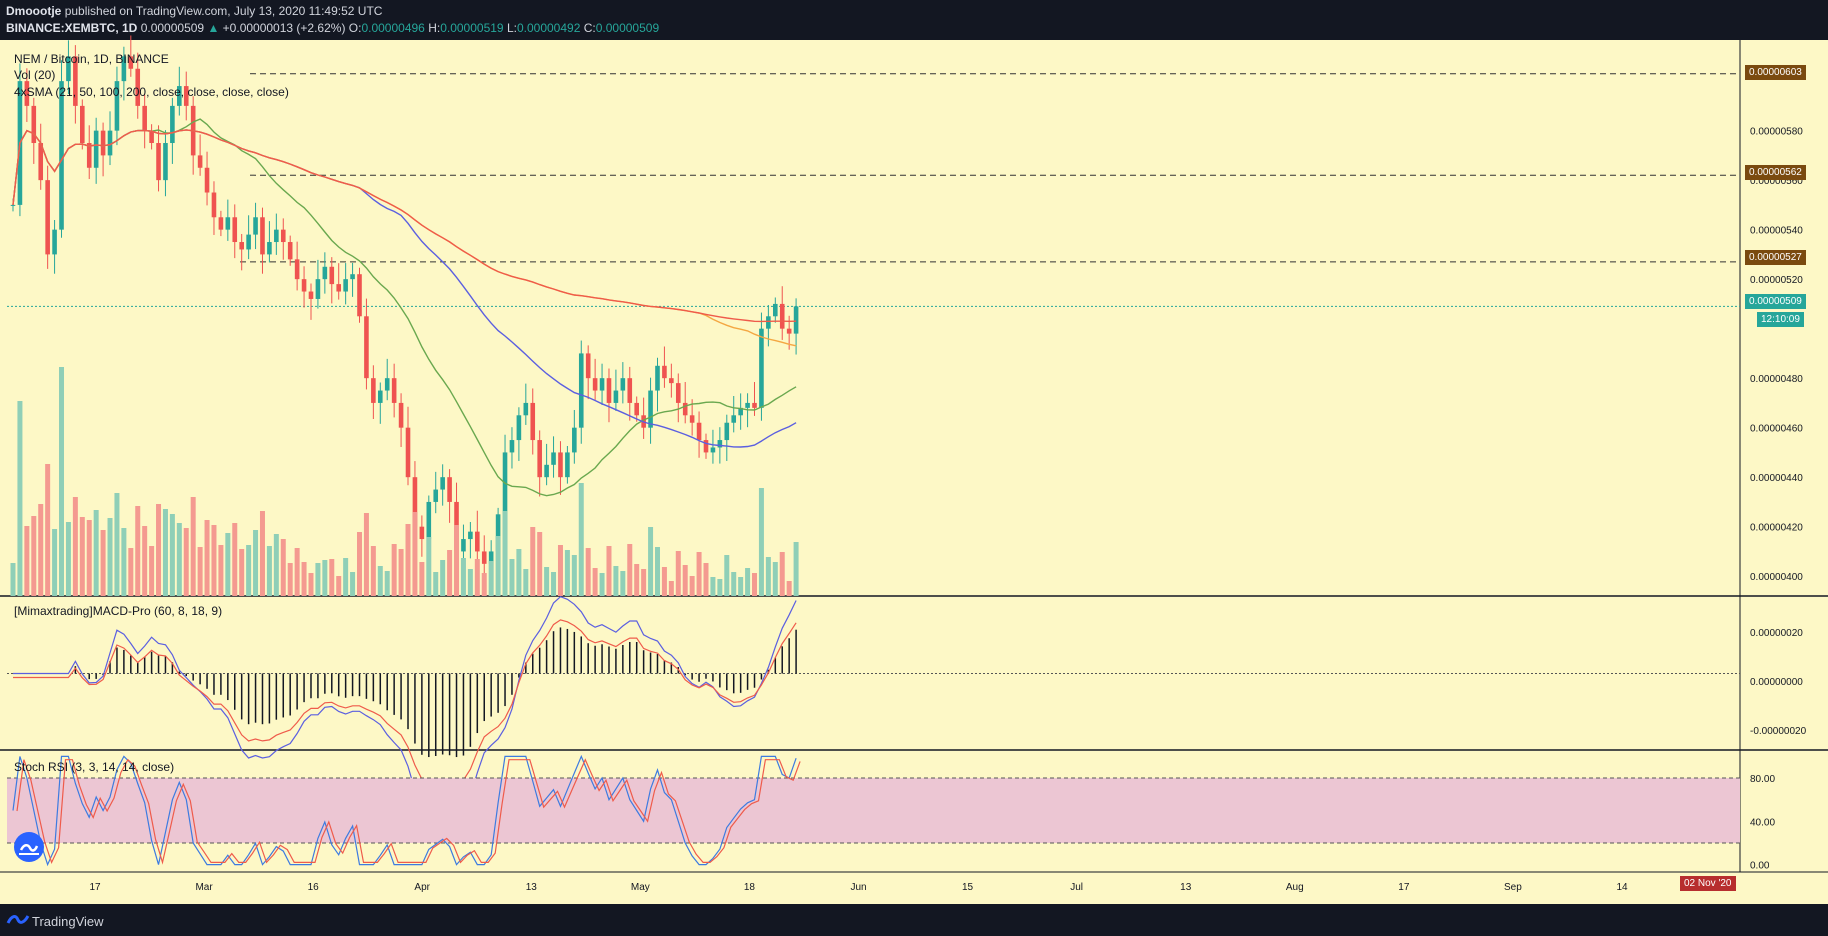 The image size is (1828, 936). Describe the element at coordinates (34, 11) in the screenshot. I see `publisher-name: Dmoootje` at that location.